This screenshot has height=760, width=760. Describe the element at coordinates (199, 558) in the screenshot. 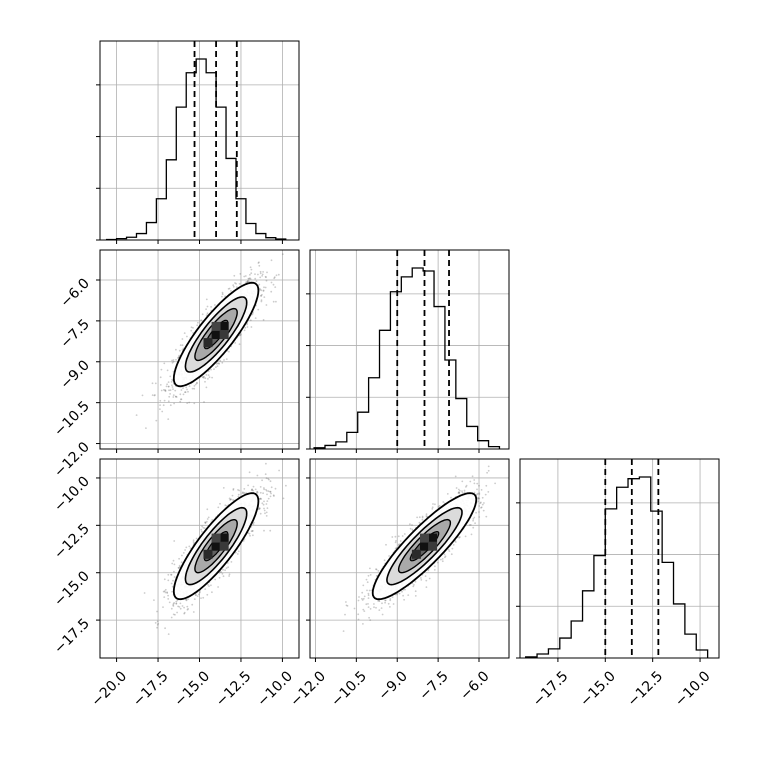

I see `joint-p1-p3-content` at that location.